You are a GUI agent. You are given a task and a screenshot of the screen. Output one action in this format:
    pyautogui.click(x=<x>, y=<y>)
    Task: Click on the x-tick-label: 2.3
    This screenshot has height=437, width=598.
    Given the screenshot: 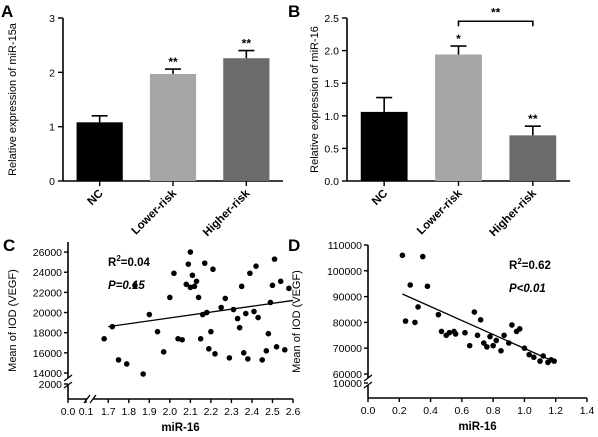 What is the action you would take?
    pyautogui.click(x=231, y=412)
    